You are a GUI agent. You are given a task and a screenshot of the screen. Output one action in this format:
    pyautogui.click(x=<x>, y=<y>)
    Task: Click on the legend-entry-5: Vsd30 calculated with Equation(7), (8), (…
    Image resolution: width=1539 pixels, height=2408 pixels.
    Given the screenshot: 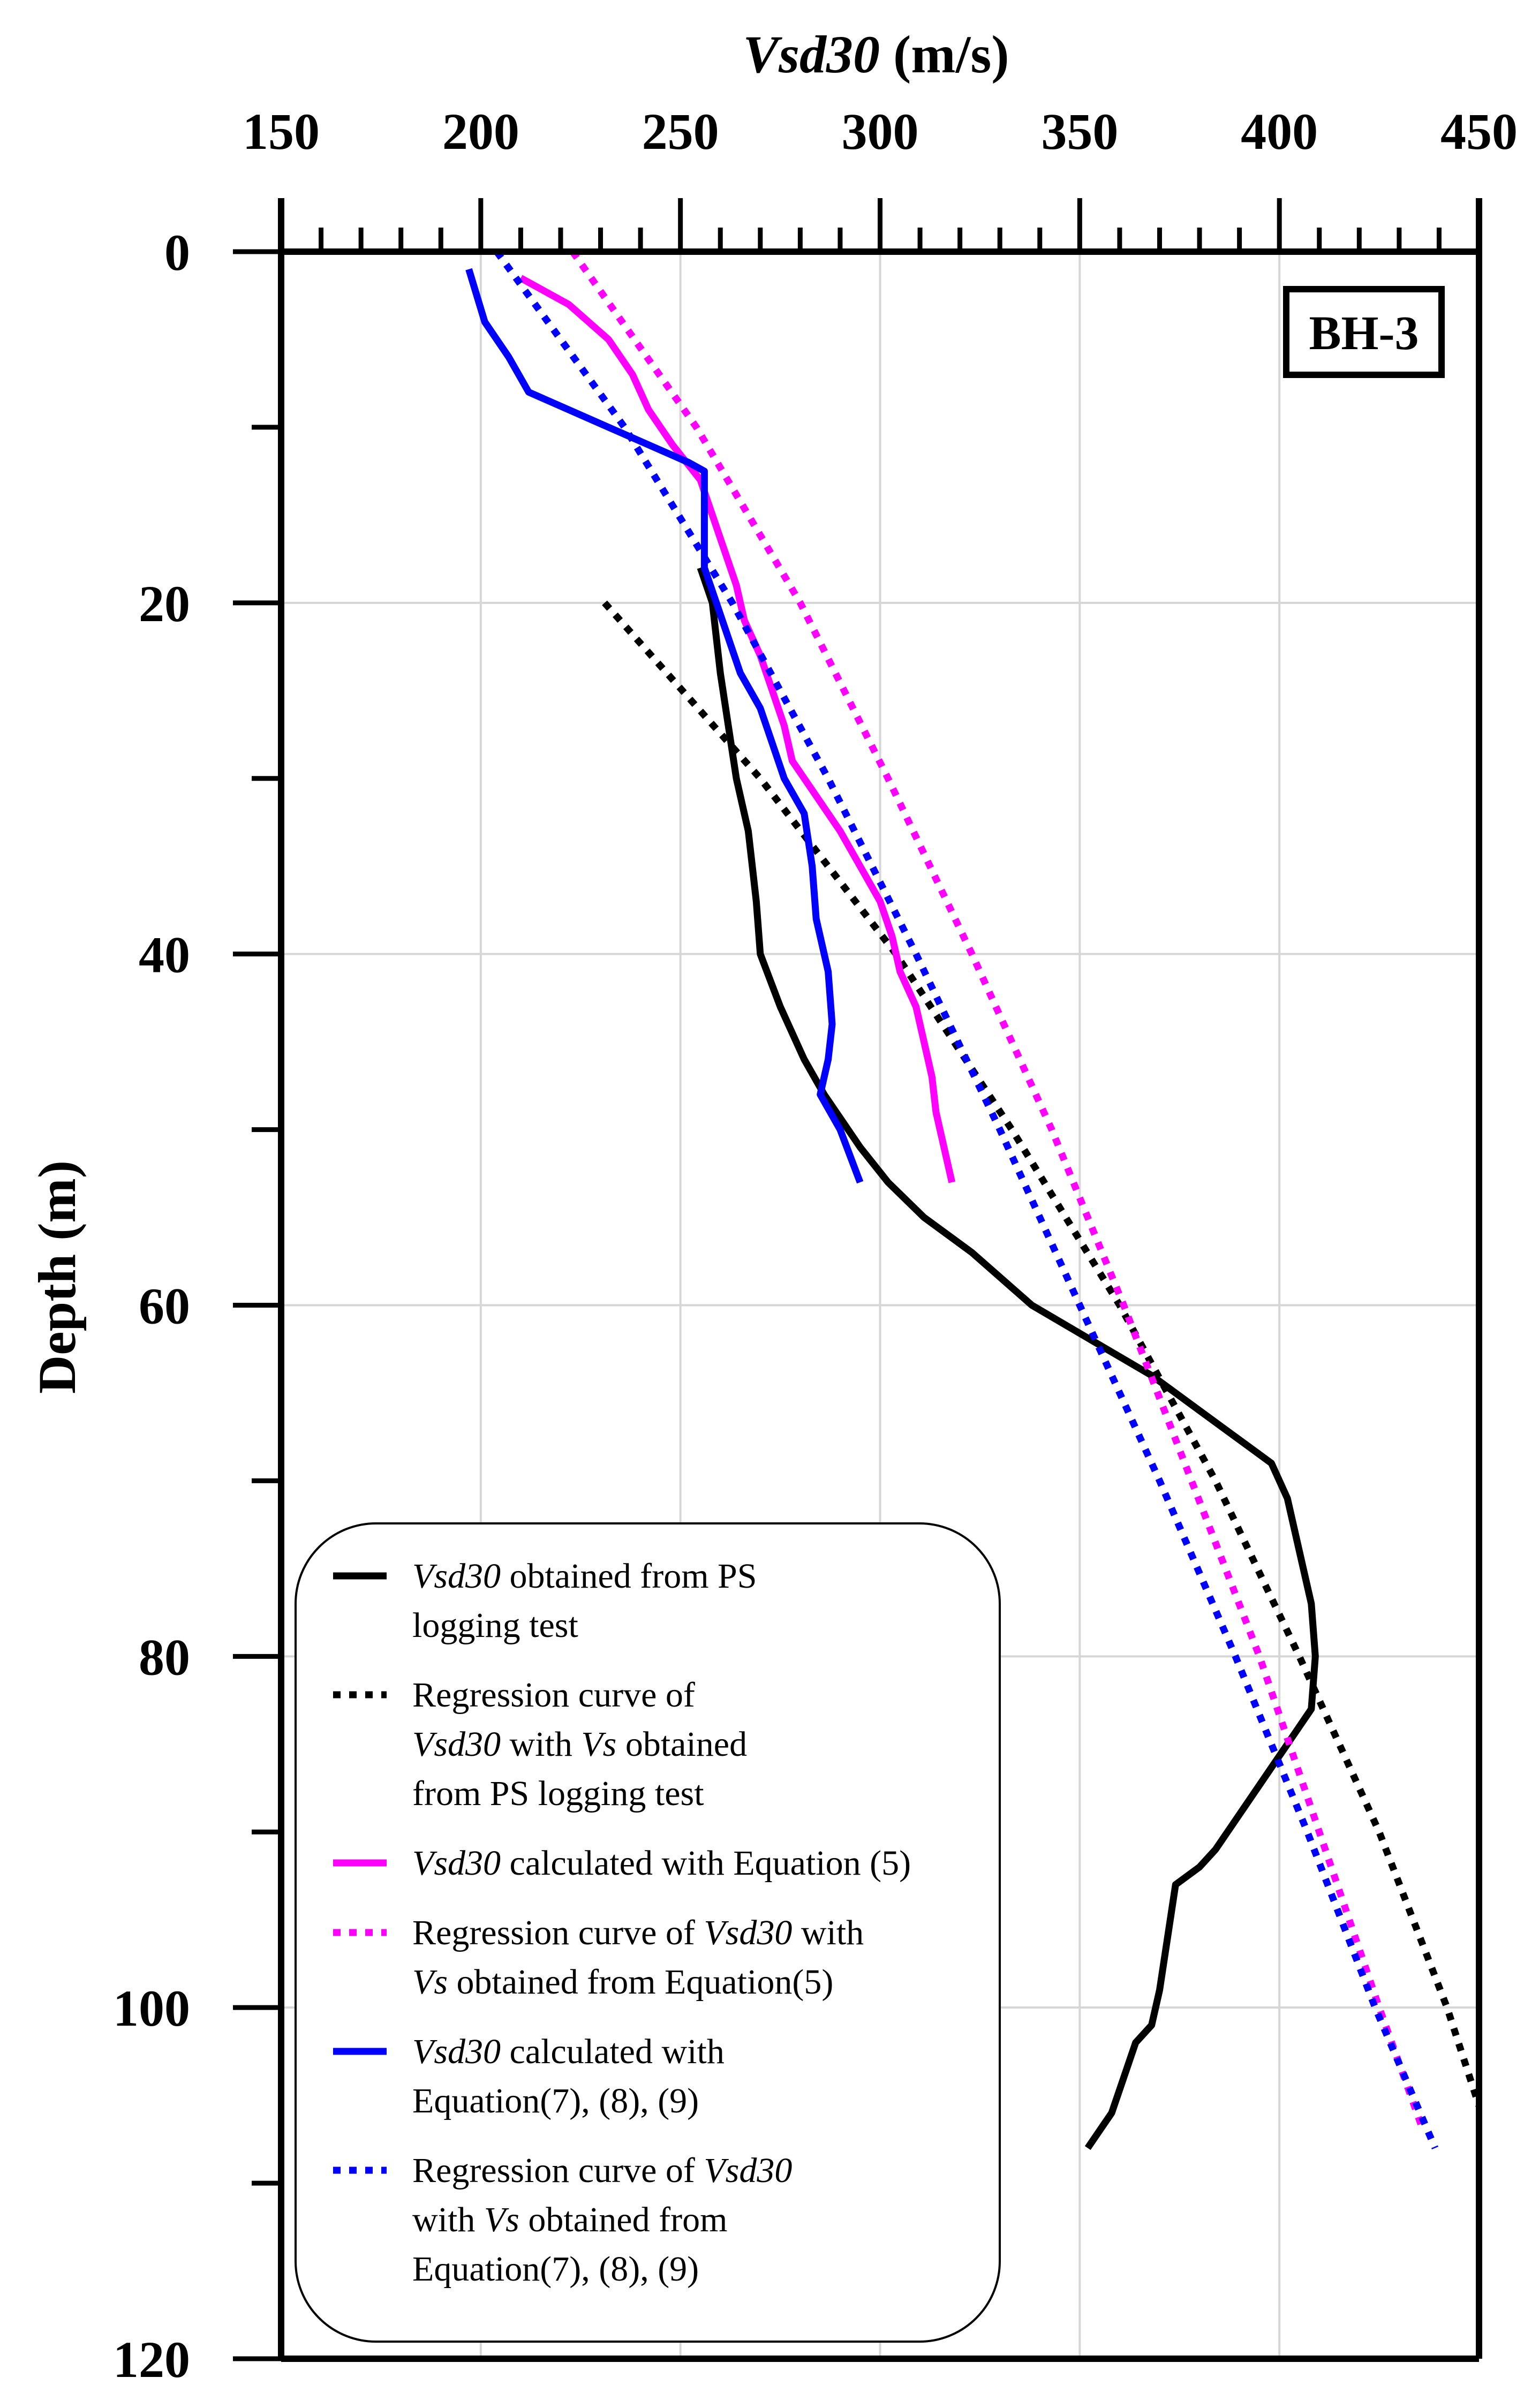 What is the action you would take?
    pyautogui.click(x=529, y=2076)
    